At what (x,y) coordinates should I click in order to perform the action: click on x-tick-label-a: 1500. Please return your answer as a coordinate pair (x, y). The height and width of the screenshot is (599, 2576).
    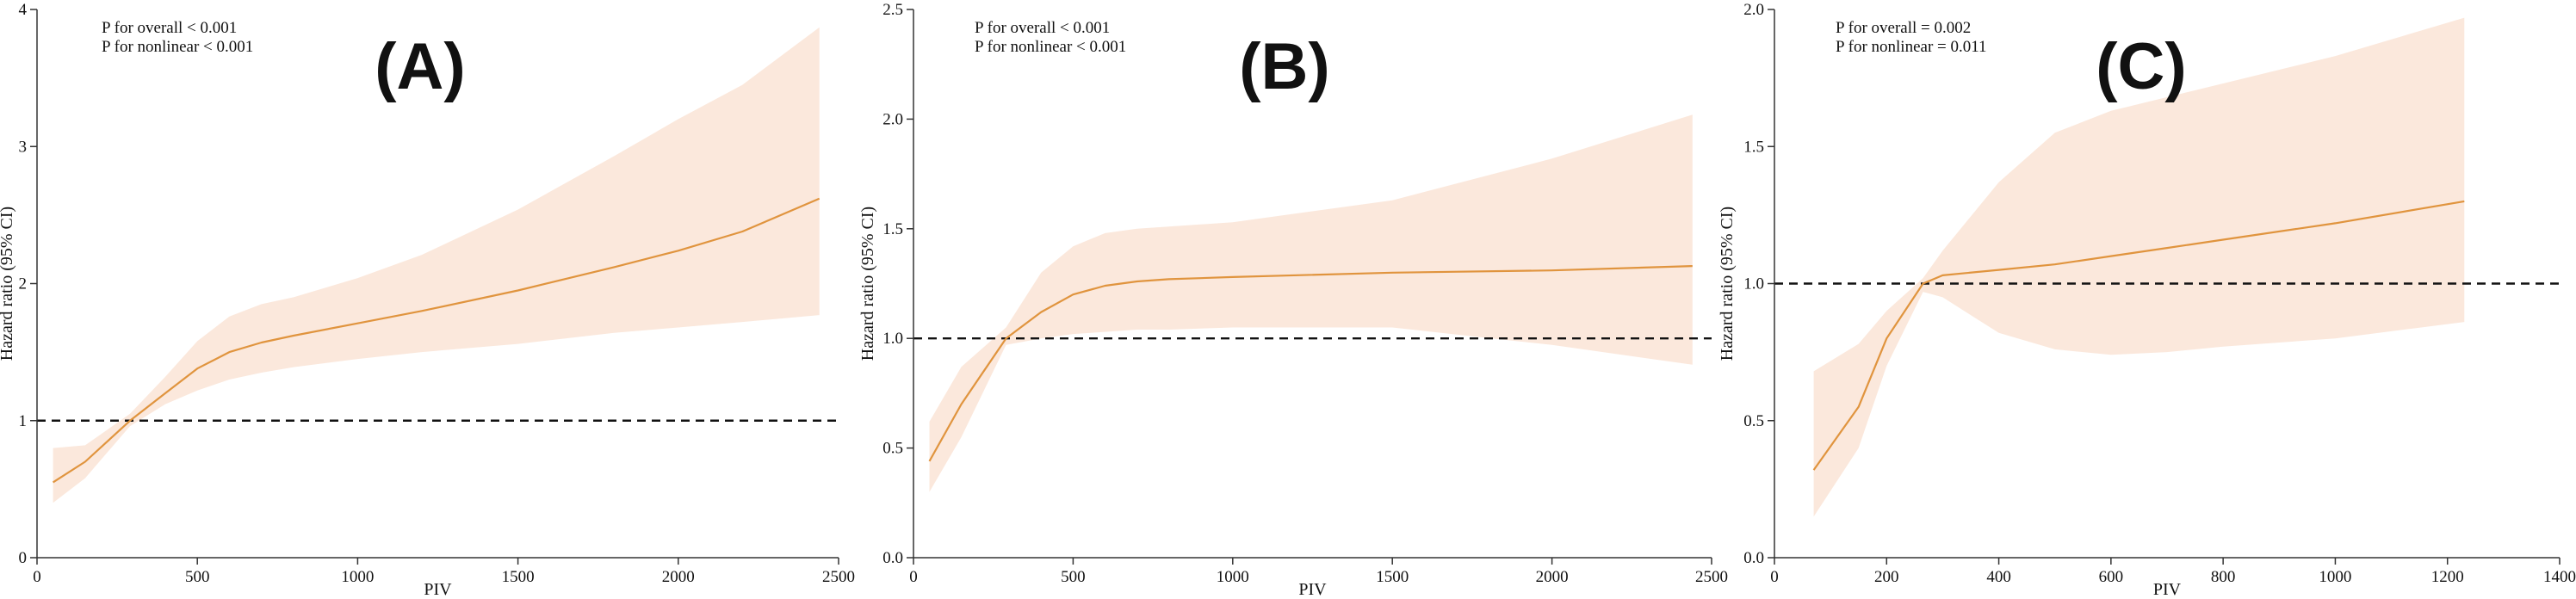
    Looking at the image, I should click on (518, 577).